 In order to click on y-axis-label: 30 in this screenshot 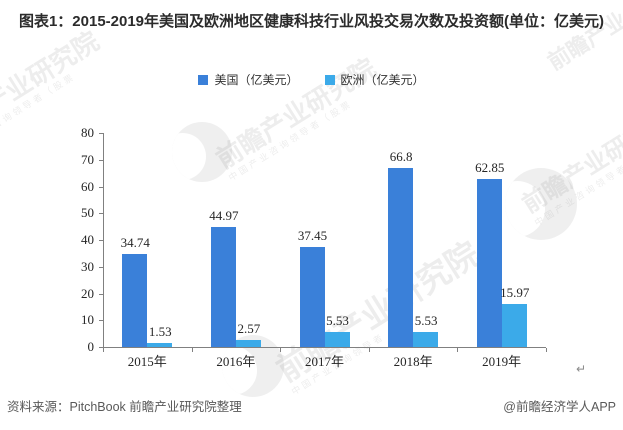, I will do `click(87, 266)`.